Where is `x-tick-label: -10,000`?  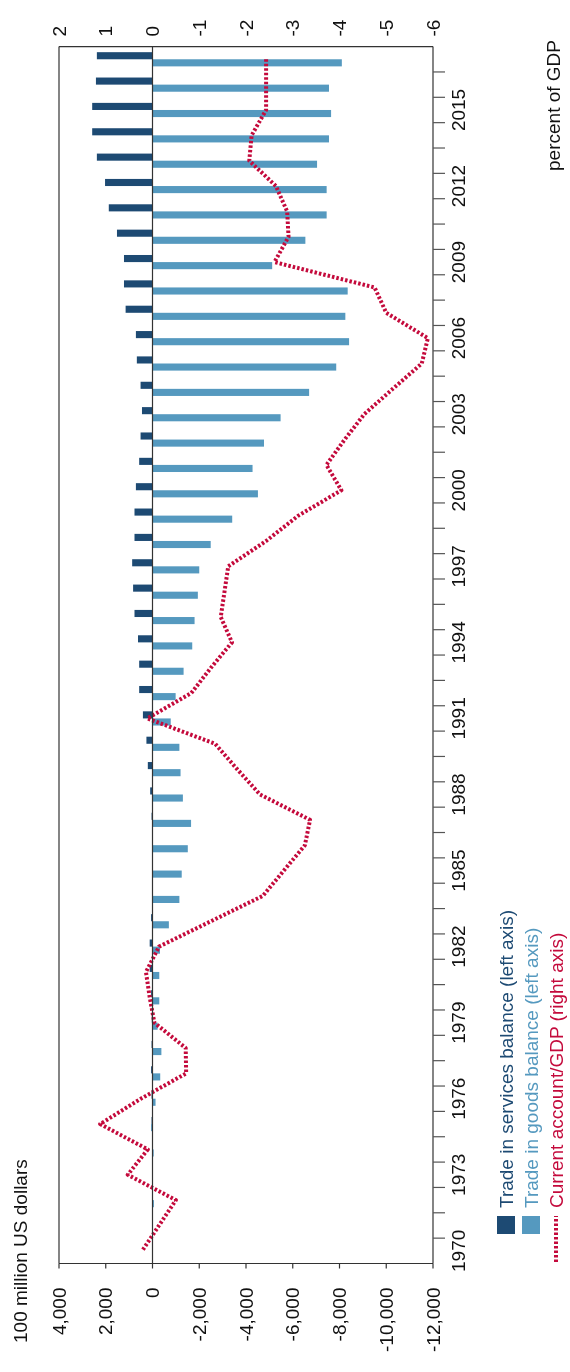
x-tick-label: -10,000 is located at coordinates (386, 1319).